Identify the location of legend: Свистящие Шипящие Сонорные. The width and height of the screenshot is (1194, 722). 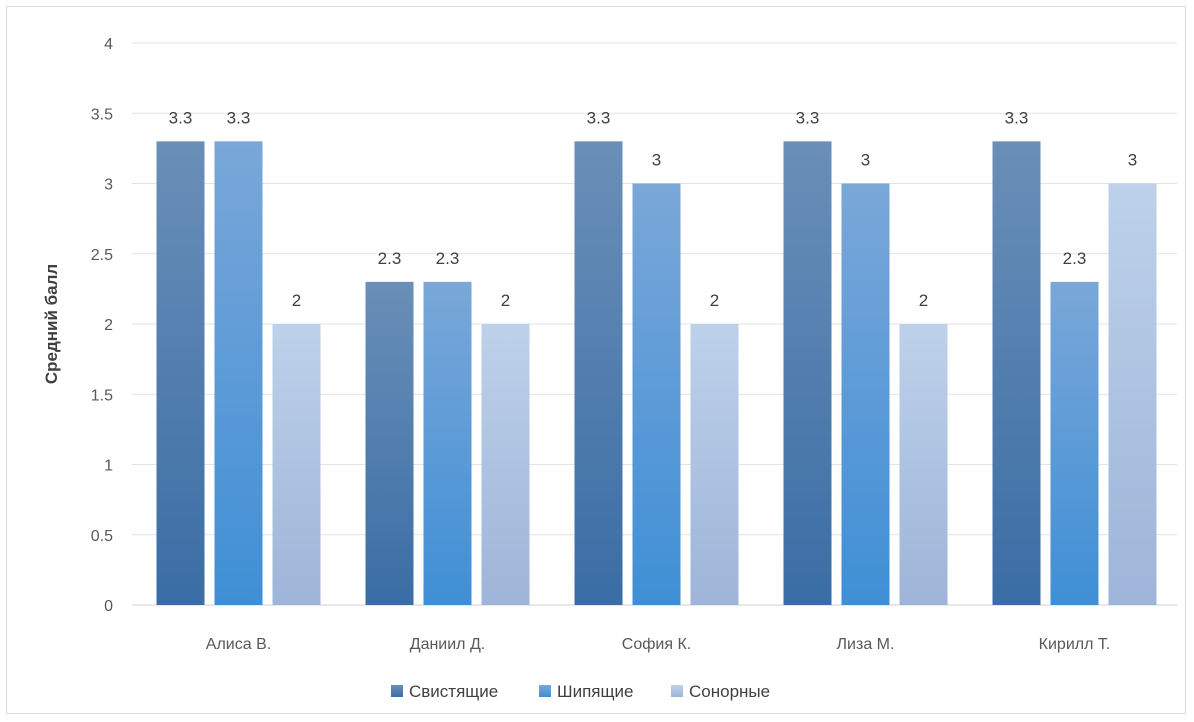
(580, 691).